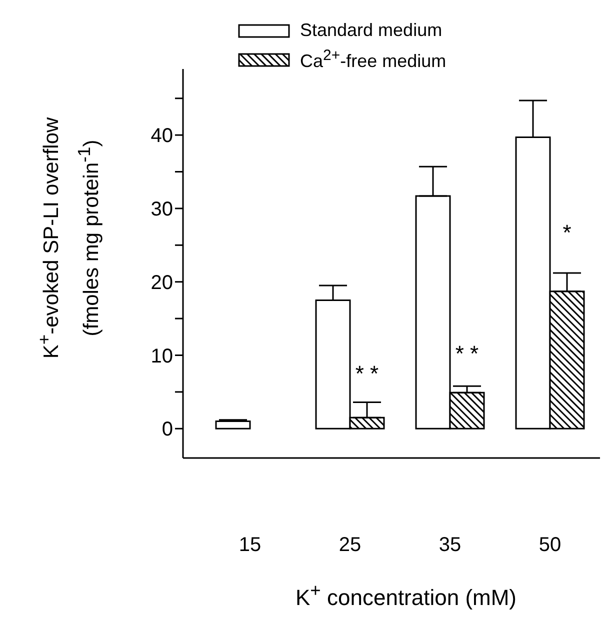 Image resolution: width=604 pixels, height=618 pixels. What do you see at coordinates (550, 545) in the screenshot?
I see `x-tick-label: 50` at bounding box center [550, 545].